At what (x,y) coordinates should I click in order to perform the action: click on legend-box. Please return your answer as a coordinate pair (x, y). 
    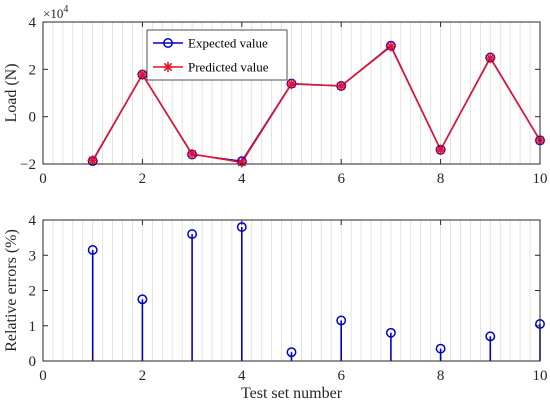
    Looking at the image, I should click on (217, 55).